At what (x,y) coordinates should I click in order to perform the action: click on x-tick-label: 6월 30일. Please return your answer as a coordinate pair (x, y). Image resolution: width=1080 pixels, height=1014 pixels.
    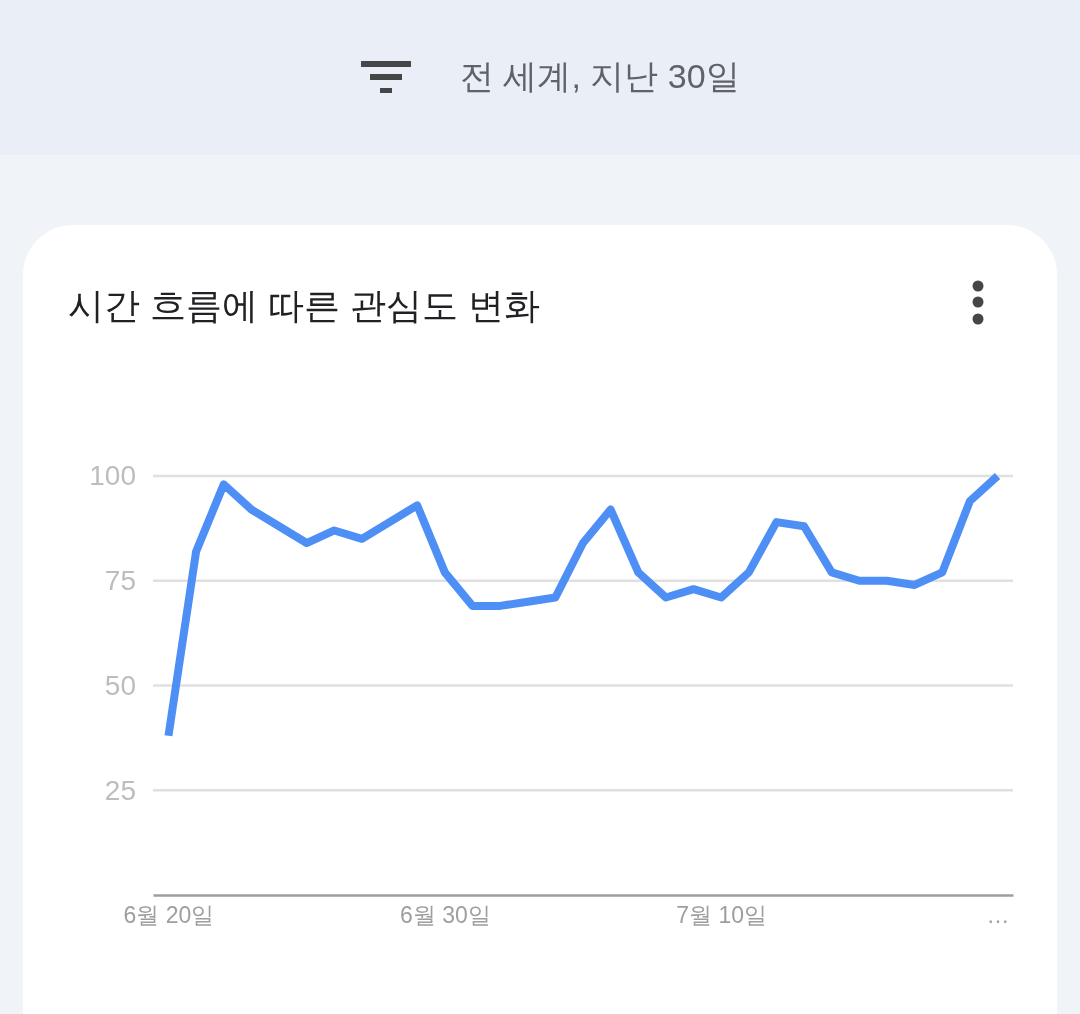
    Looking at the image, I should click on (445, 915).